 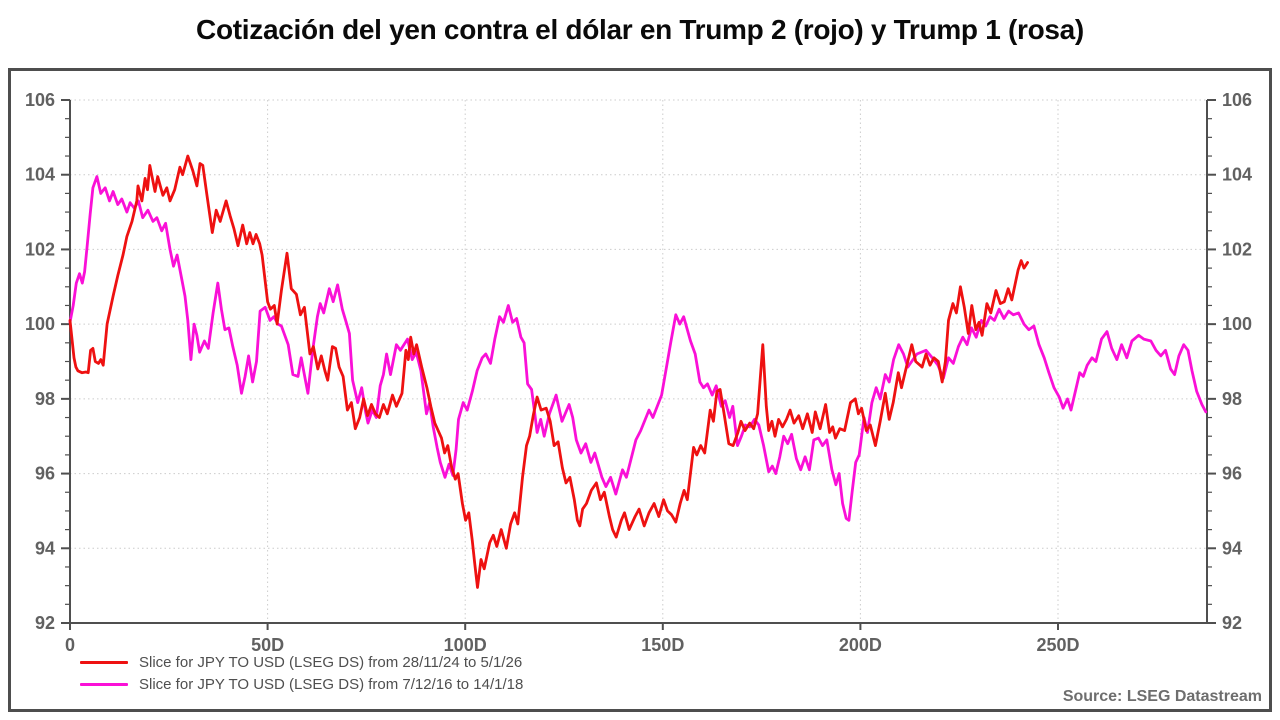 I want to click on pink-line-swatch, so click(x=104, y=684).